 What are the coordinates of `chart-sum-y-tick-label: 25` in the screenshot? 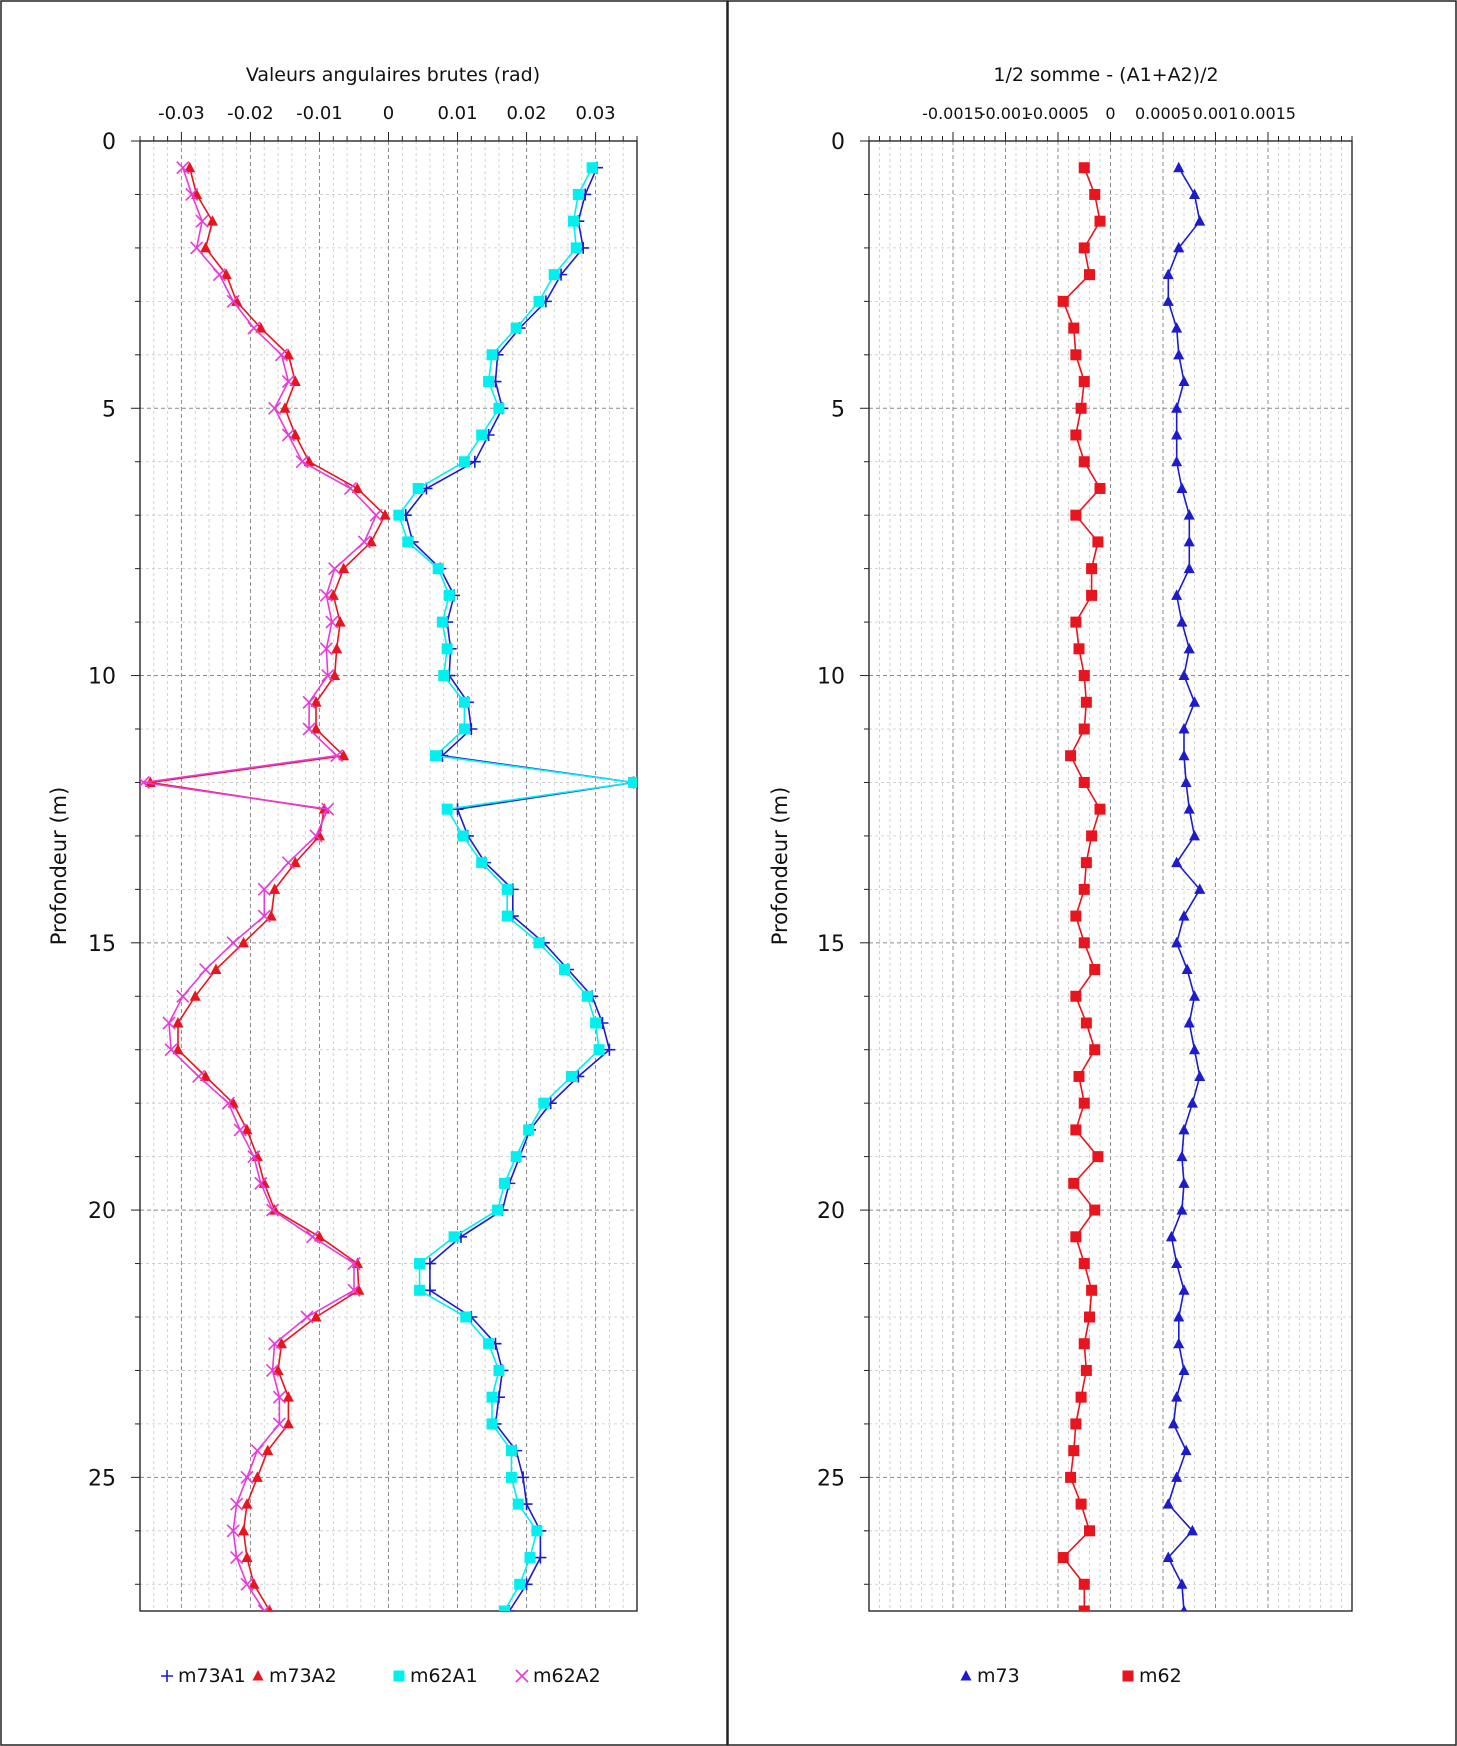 It's located at (831, 1478).